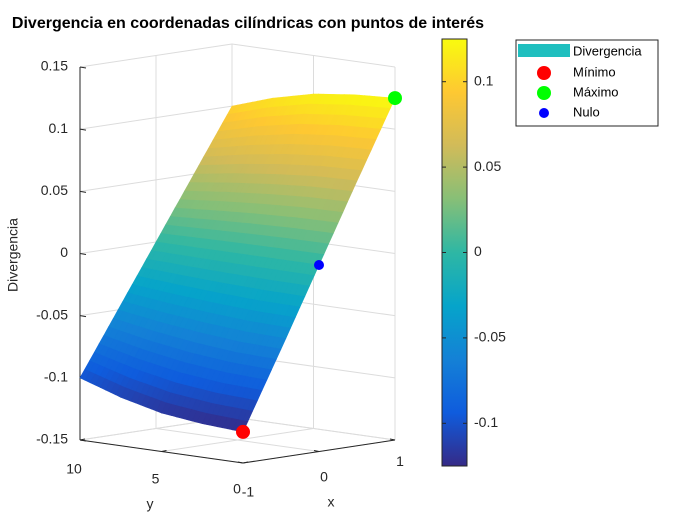 The image size is (700, 525). What do you see at coordinates (59, 128) in the screenshot?
I see `z-tick-label: 0.1` at bounding box center [59, 128].